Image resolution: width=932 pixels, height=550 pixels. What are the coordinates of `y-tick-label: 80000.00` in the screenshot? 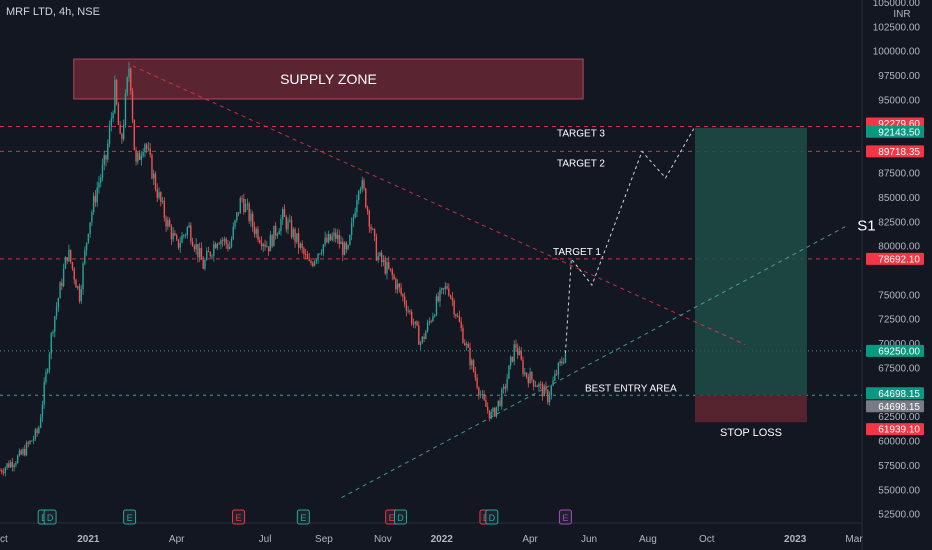 It's located at (899, 247).